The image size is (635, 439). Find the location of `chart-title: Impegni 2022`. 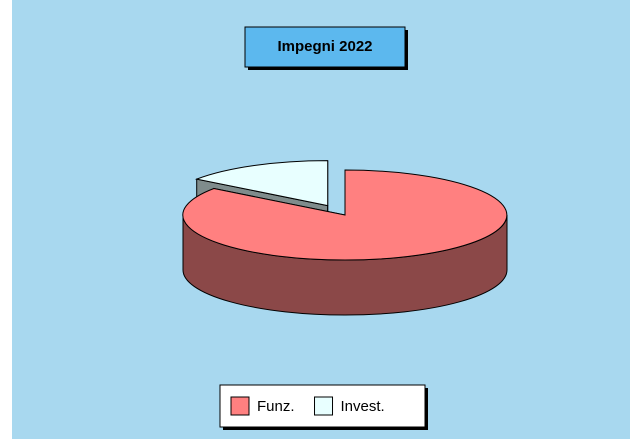

chart-title: Impegni 2022 is located at coordinates (324, 46).